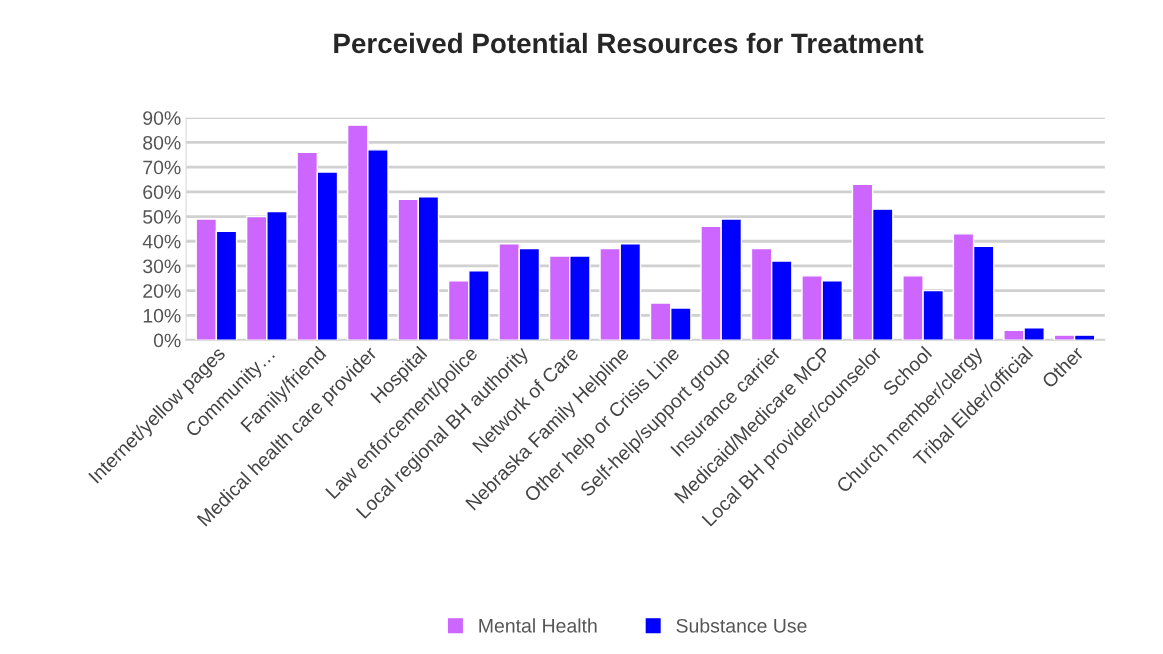  What do you see at coordinates (629, 43) in the screenshot?
I see `chart-title: Perceived Potential Resources for Treatment` at bounding box center [629, 43].